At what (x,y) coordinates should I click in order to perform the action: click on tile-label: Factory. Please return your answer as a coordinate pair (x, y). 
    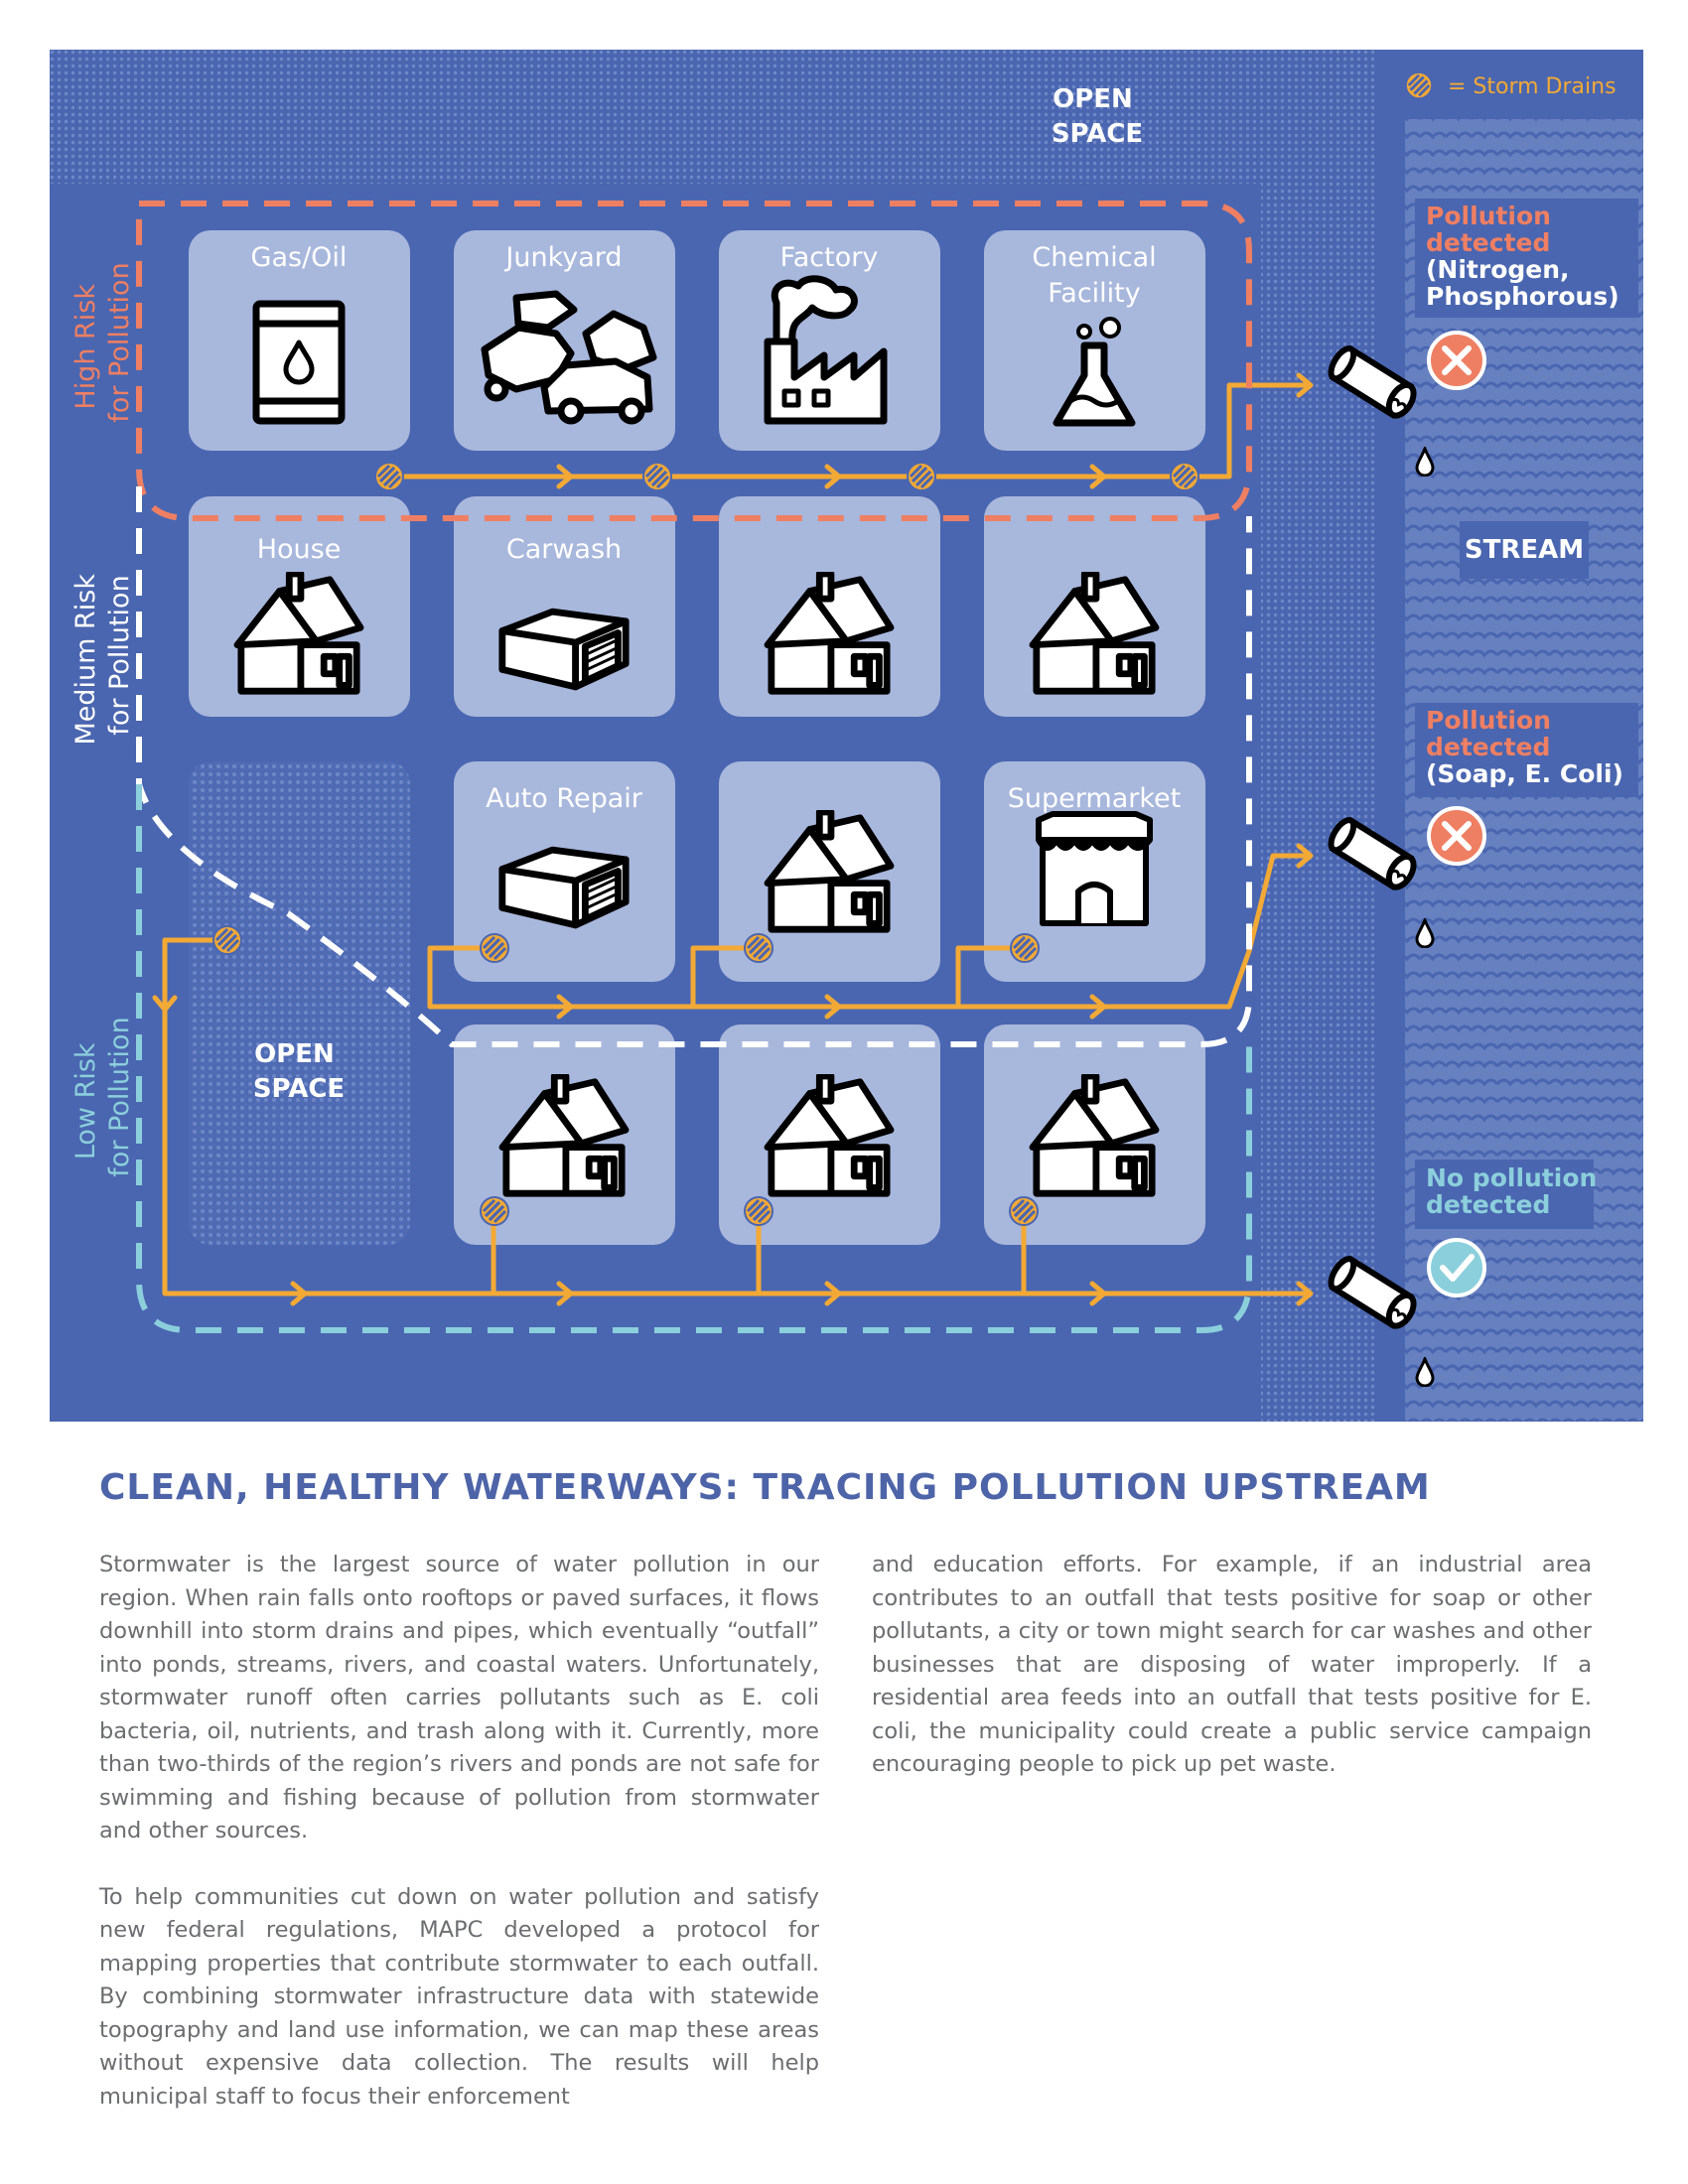
    Looking at the image, I should click on (829, 257).